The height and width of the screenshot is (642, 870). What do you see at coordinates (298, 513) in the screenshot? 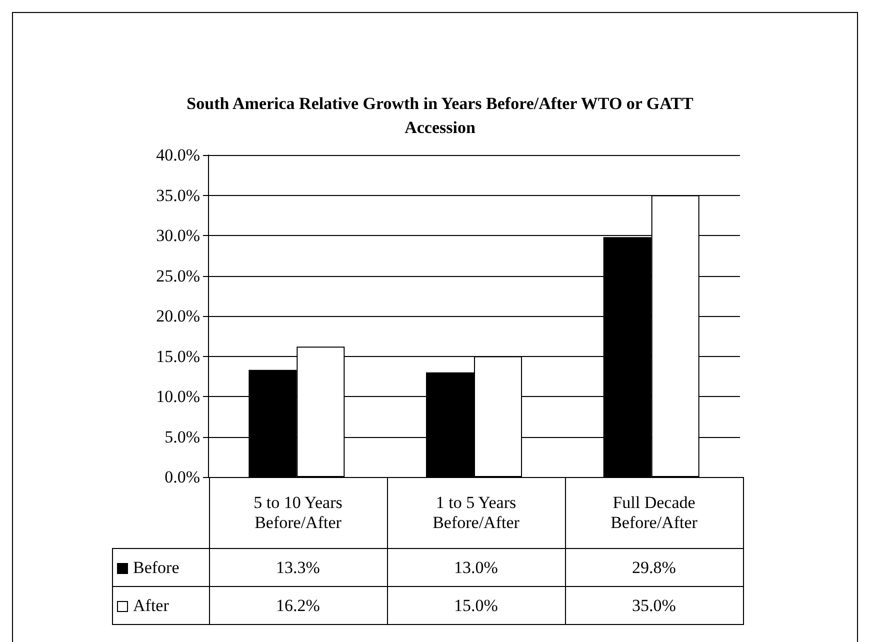
I see `x-tick-label: 5 to 10 Years Before/After` at bounding box center [298, 513].